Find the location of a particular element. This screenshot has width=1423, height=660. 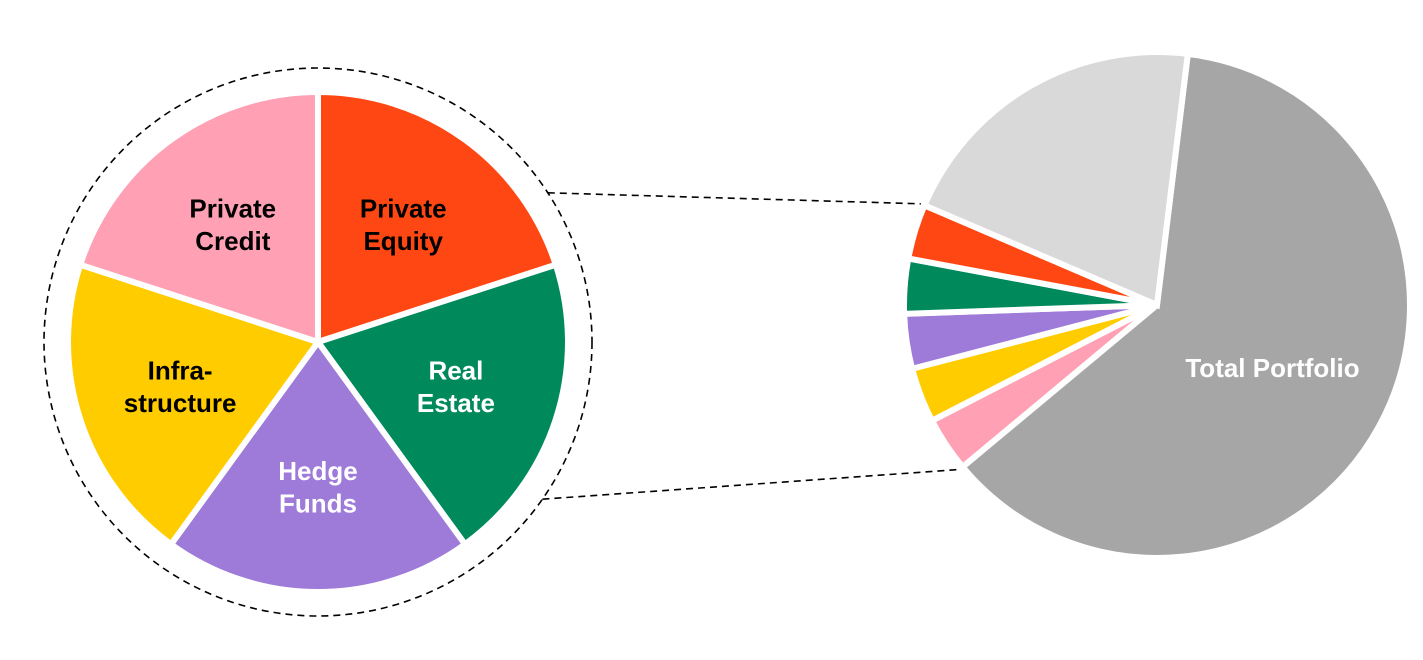

detail-label-real-estate: Real Estate is located at coordinates (456, 387).